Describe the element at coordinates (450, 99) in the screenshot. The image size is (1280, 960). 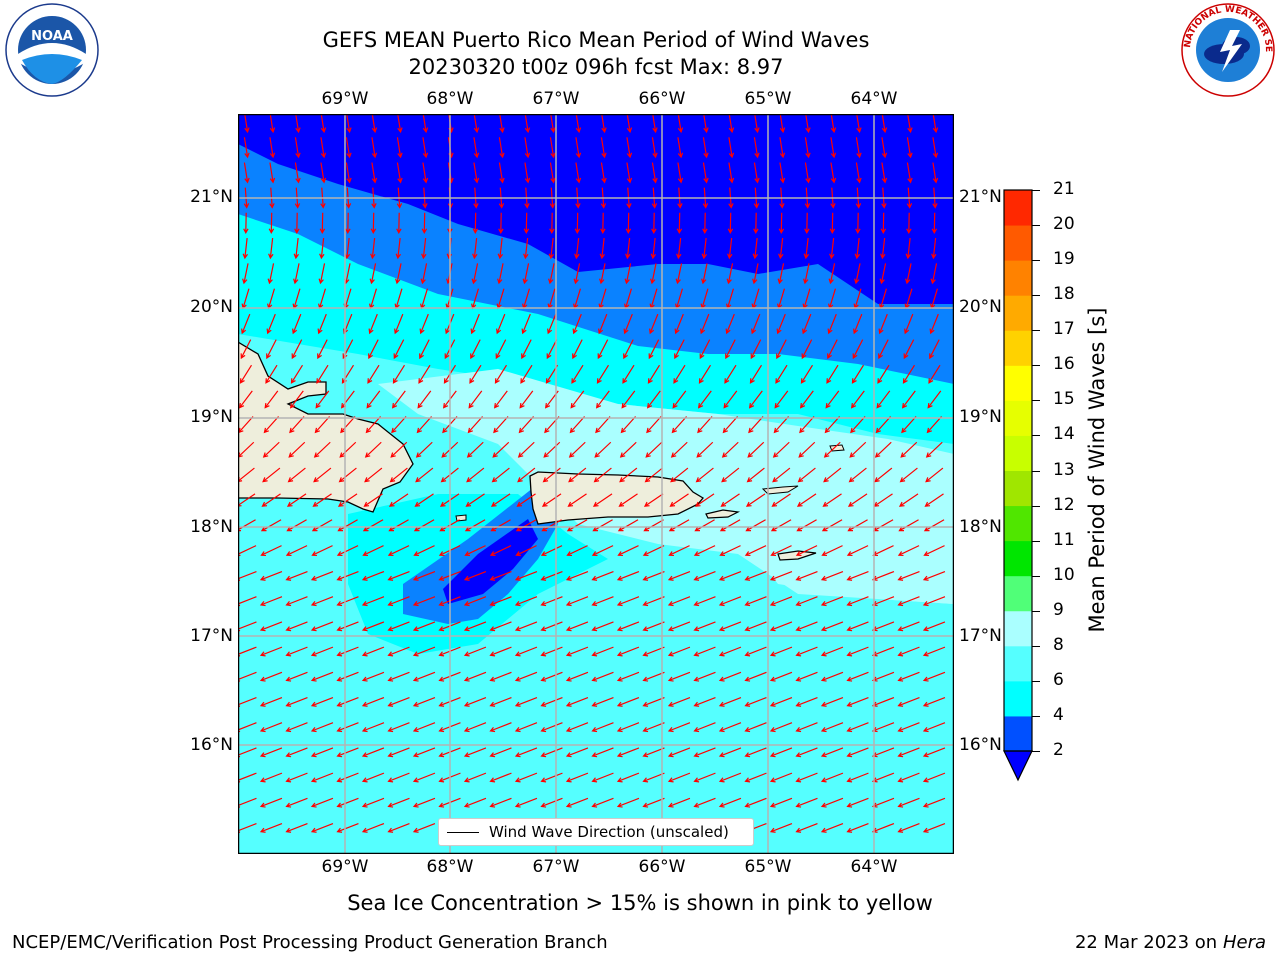
I see `lon-label-top: 68°W` at that location.